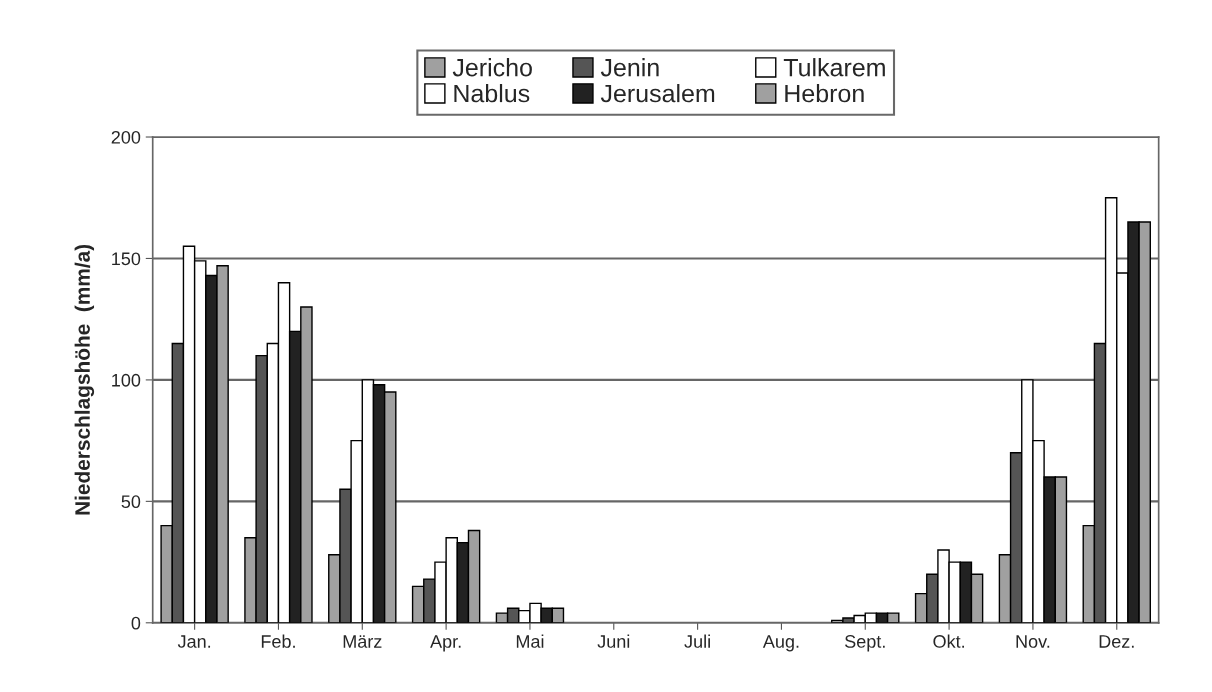  Describe the element at coordinates (824, 93) in the screenshot. I see `legend-label: Hebron` at that location.